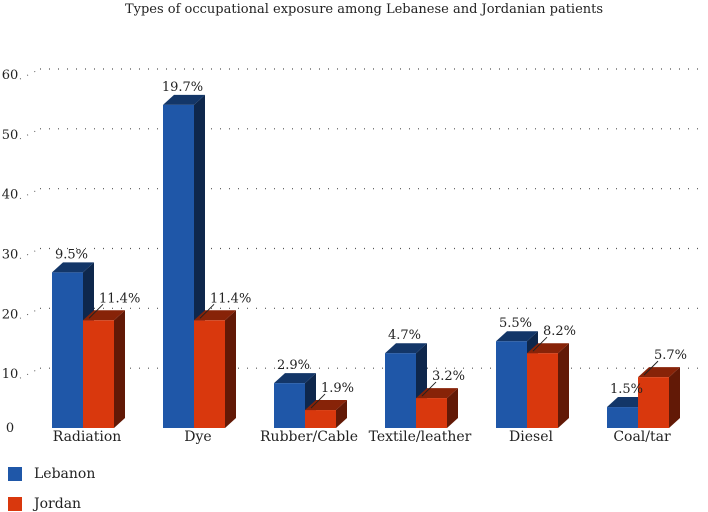  Describe the element at coordinates (65, 474) in the screenshot. I see `legend-label-lebanon: Lebanon` at that location.